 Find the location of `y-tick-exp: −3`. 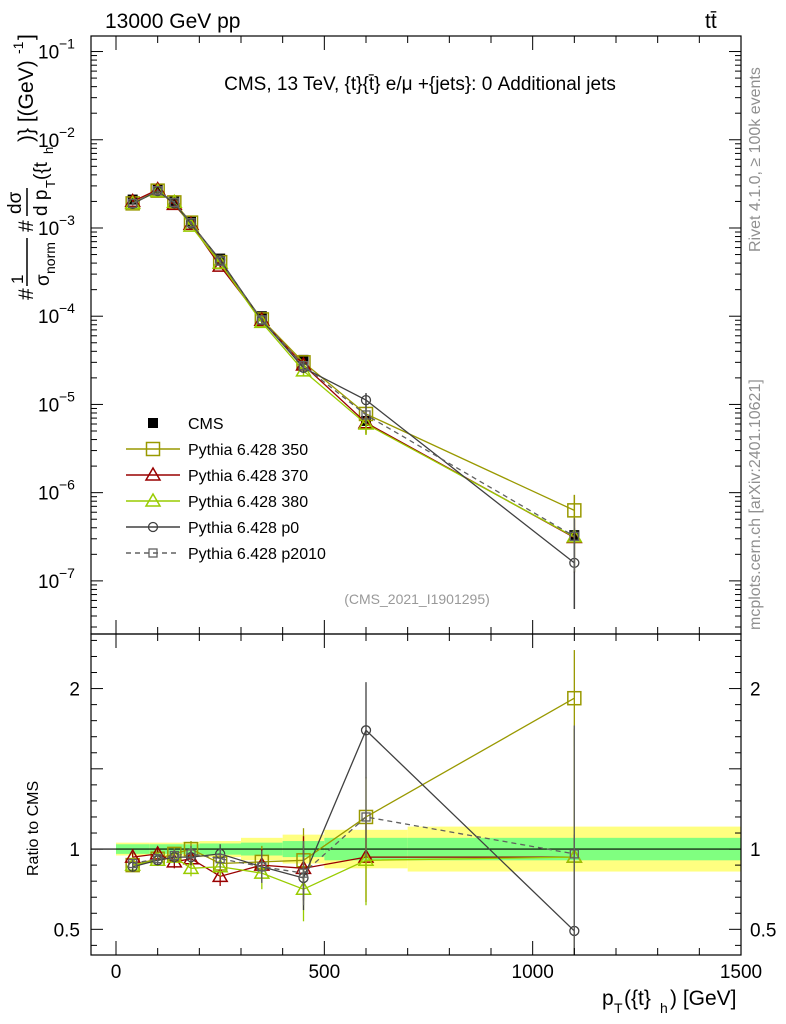

y-tick-exp: −3 is located at coordinates (67, 220).